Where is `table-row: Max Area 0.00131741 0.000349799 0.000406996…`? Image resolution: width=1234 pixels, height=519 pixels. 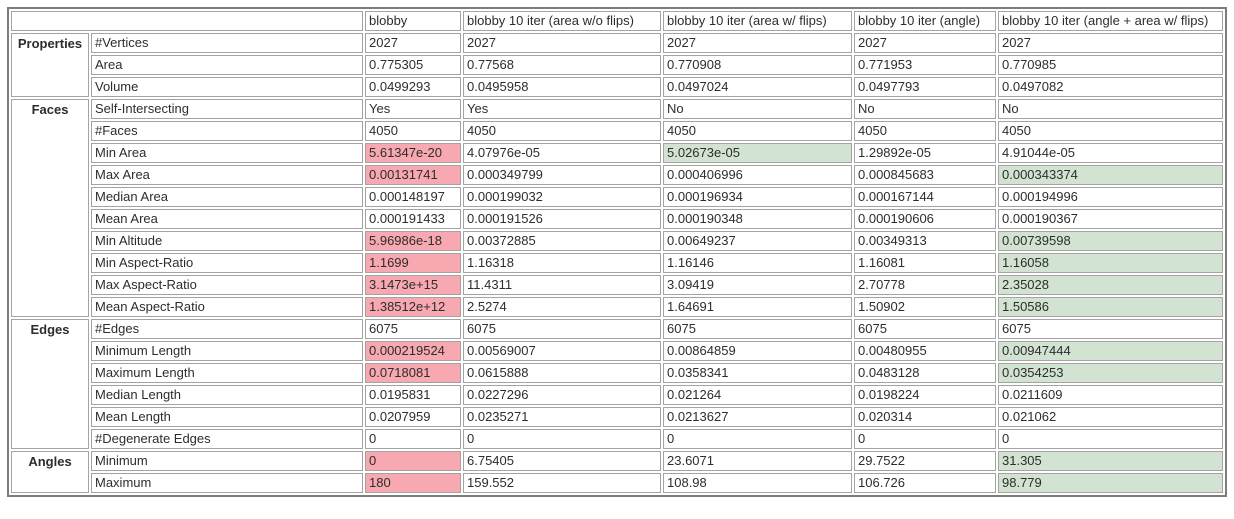
table-row: Max Area 0.00131741 0.000349799 0.000406996… is located at coordinates (617, 175).